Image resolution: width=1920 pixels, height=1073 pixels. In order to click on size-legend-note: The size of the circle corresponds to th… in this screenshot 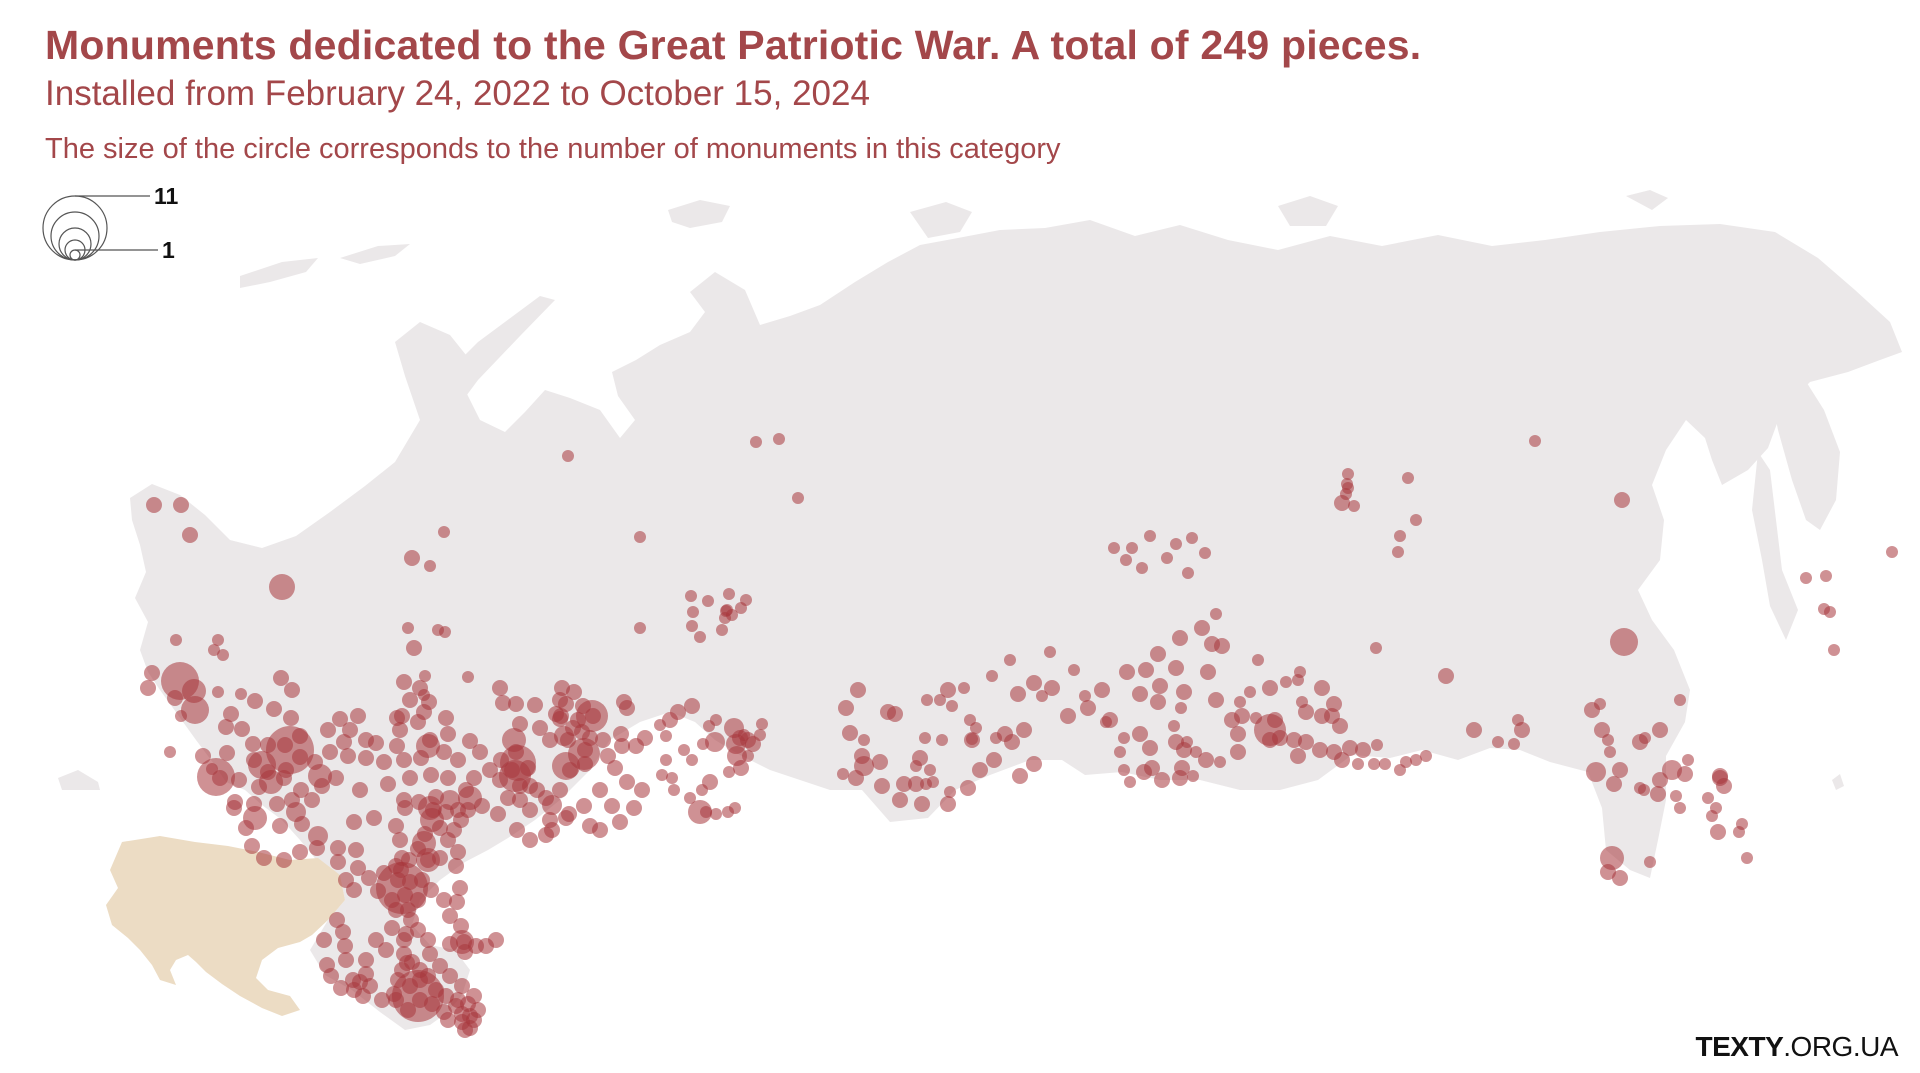, I will do `click(553, 149)`.